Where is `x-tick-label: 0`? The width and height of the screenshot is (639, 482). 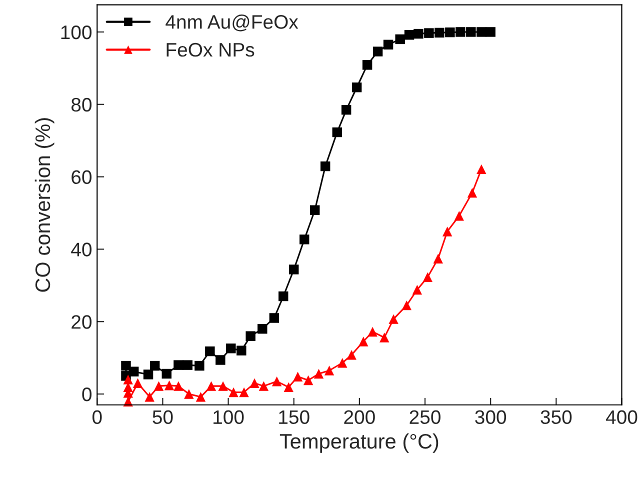
x-tick-label: 0 is located at coordinates (97, 417).